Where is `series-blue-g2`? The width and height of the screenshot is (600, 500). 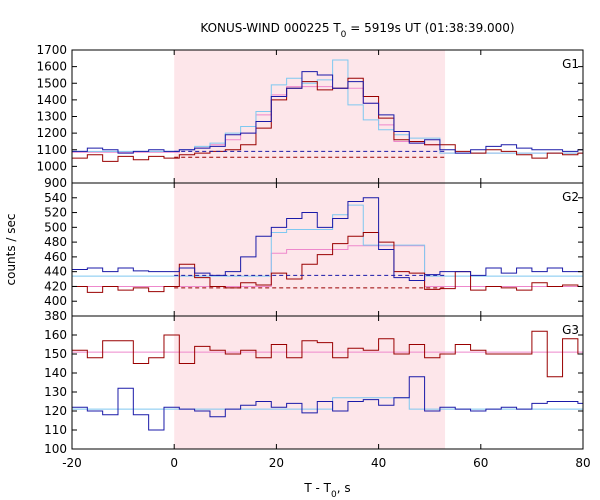 series-blue-g2 is located at coordinates (327, 239).